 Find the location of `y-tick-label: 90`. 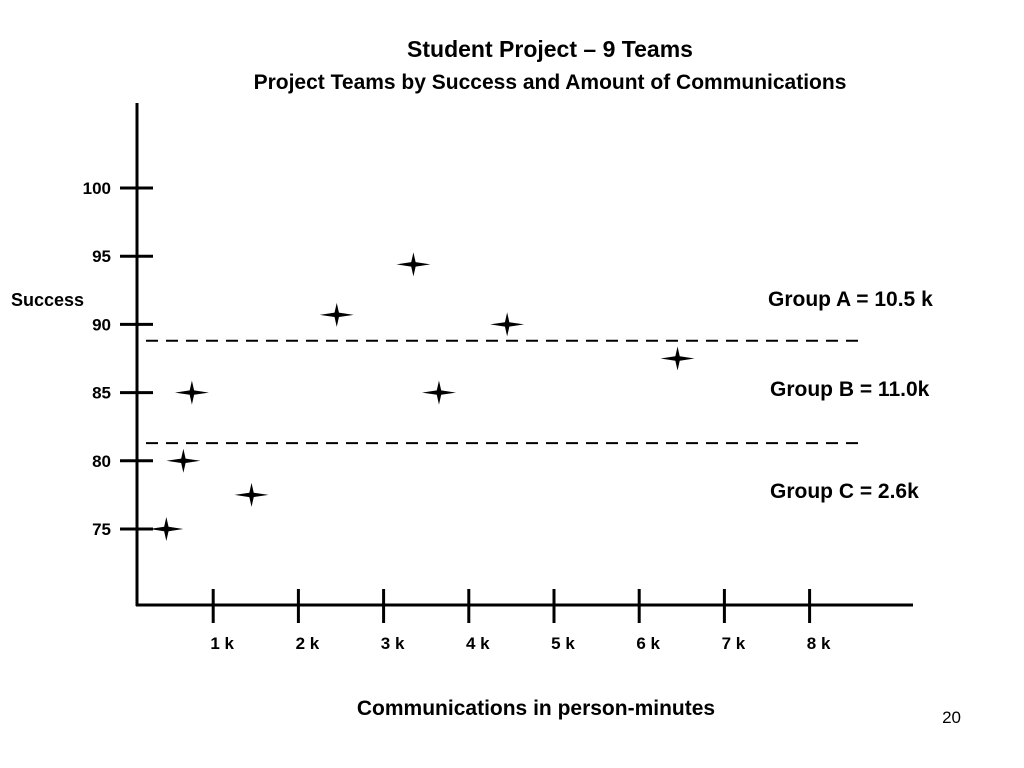

y-tick-label: 90 is located at coordinates (101, 324).